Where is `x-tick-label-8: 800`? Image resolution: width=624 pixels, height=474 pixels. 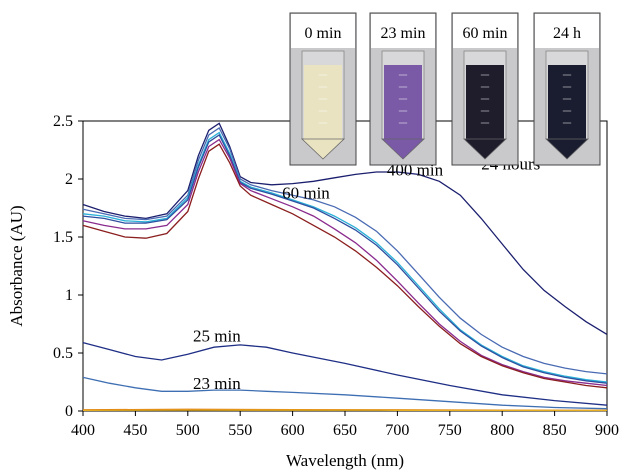 x-tick-label-8: 800 is located at coordinates (502, 430).